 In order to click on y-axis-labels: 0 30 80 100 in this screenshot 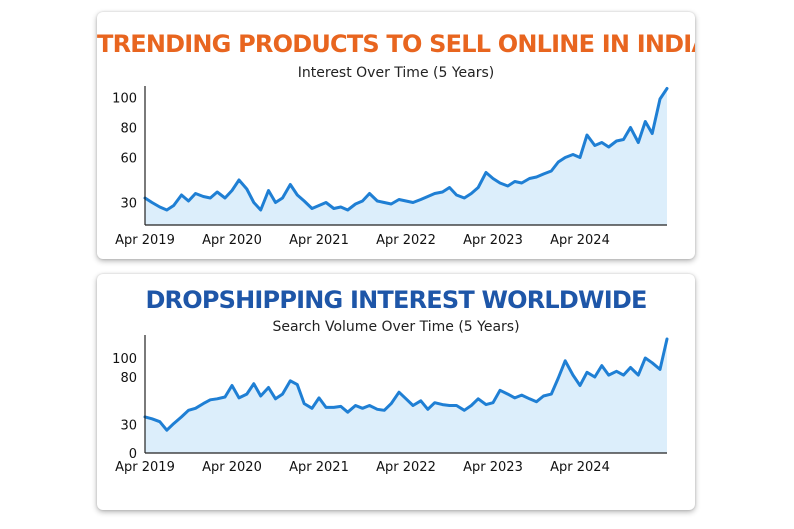, I will do `click(124, 407)`.